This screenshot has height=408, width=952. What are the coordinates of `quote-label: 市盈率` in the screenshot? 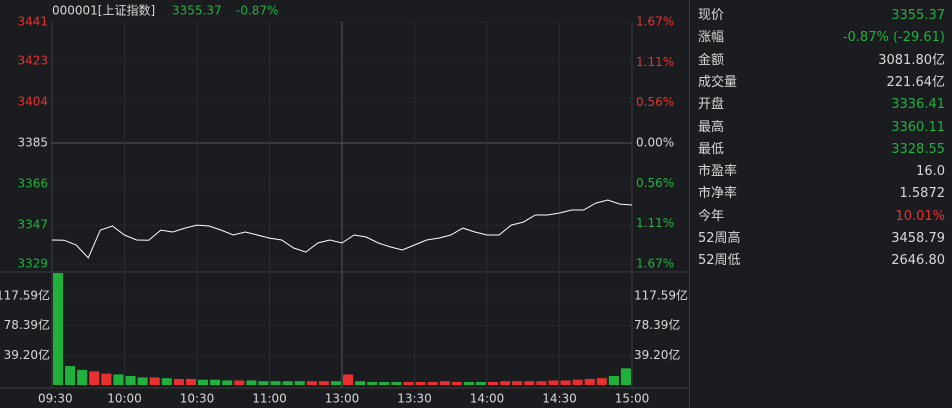 It's located at (718, 172).